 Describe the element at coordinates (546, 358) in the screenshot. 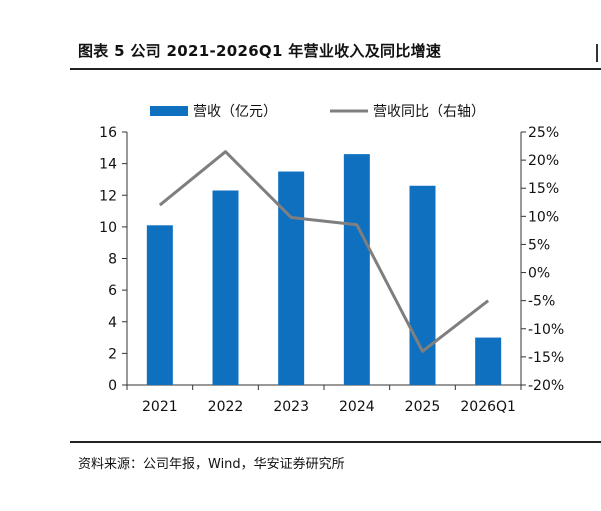

I see `right-tick-label: -15%` at that location.